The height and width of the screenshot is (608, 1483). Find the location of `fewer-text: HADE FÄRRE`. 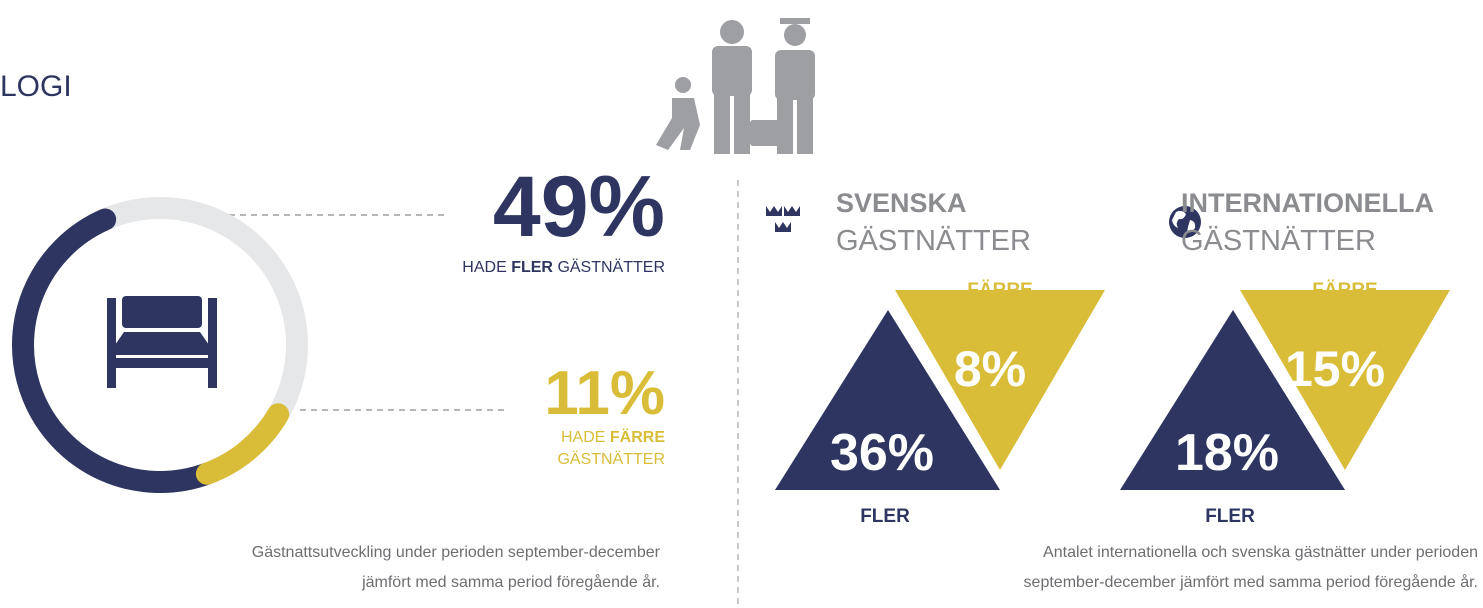

fewer-text: HADE FÄRRE is located at coordinates (613, 437).